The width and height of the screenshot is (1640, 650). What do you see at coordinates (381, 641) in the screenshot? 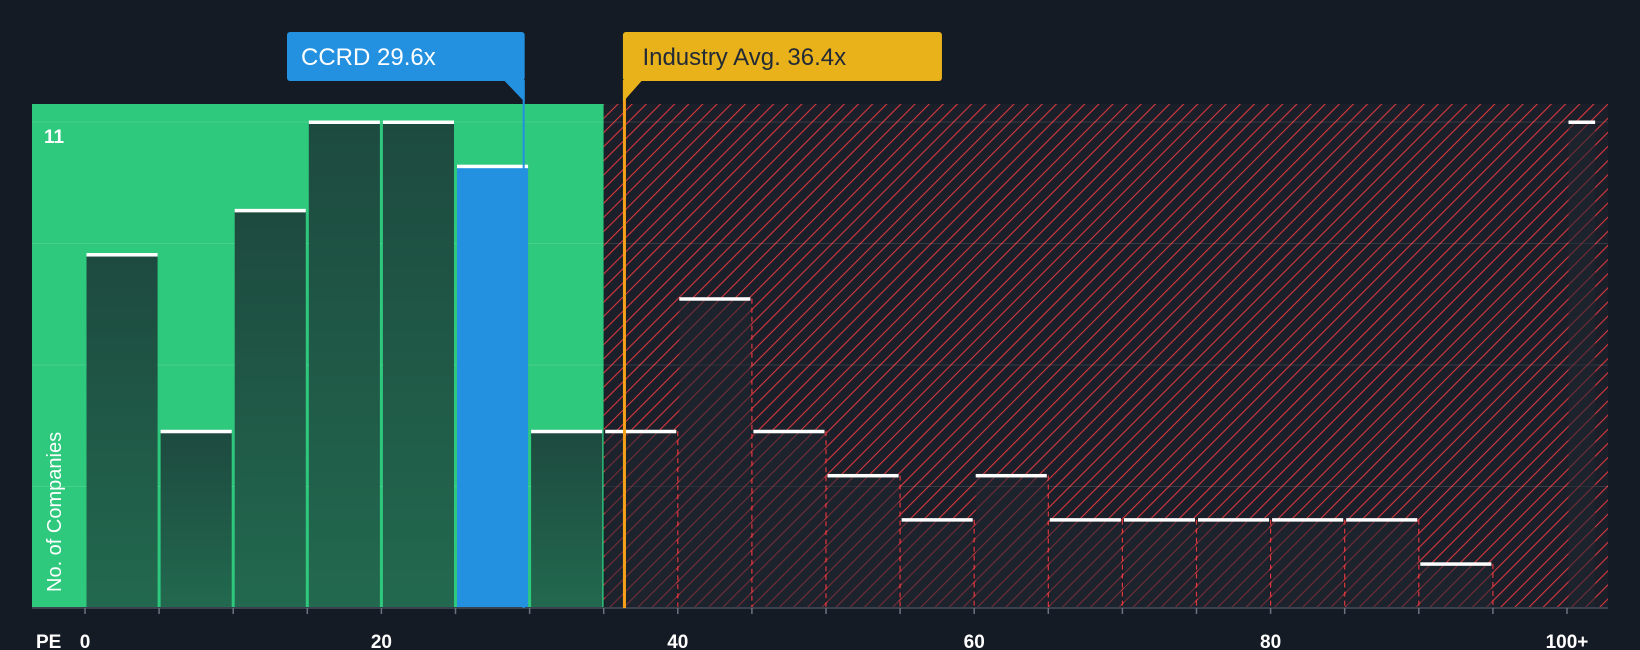
I see `x-tick-label-20: 20` at bounding box center [381, 641].